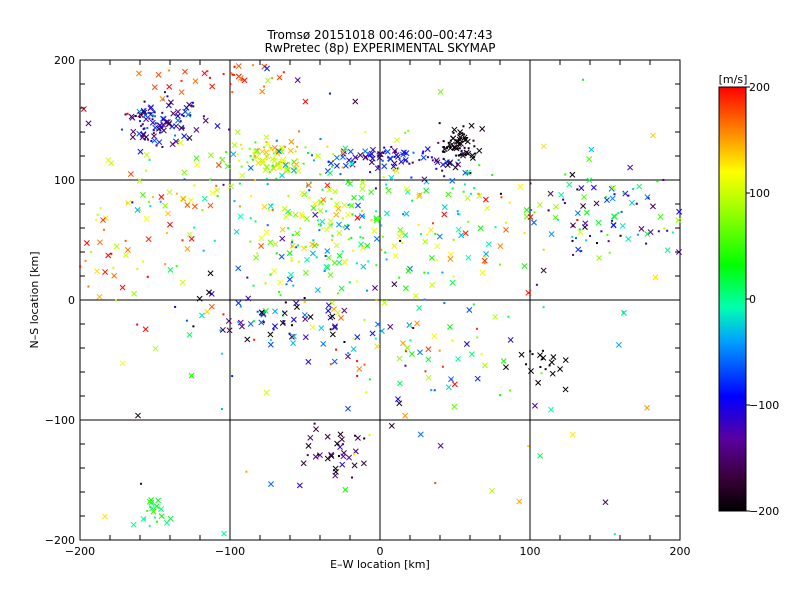  Describe the element at coordinates (230, 551) in the screenshot. I see `x-tick-label: −100` at that location.